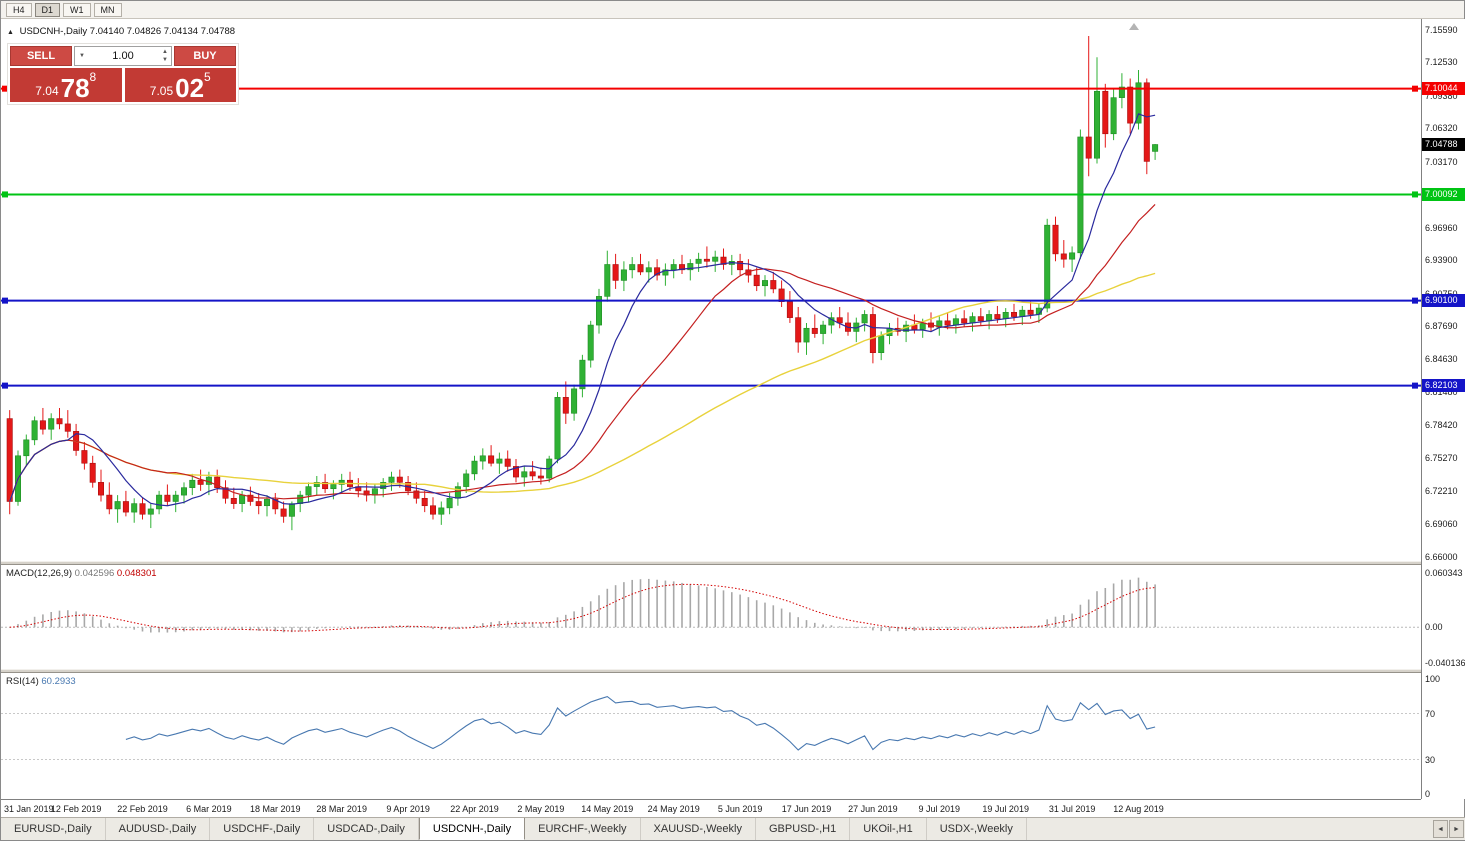  What do you see at coordinates (1443, 386) in the screenshot?
I see `level-price-badge: 6.82103` at bounding box center [1443, 386].